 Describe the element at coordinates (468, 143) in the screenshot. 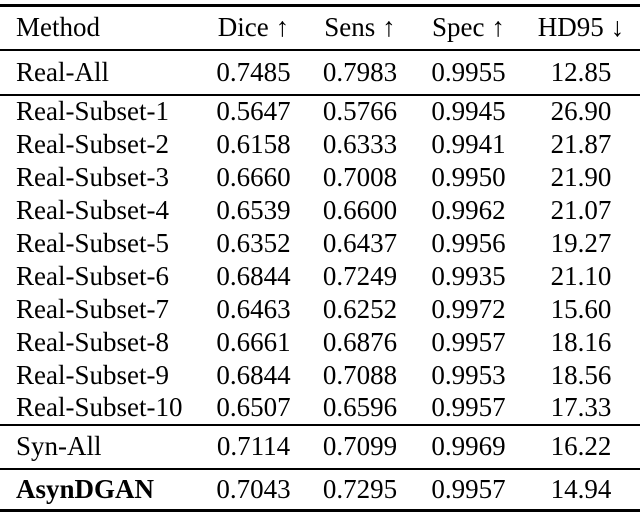

I see `spec-cell: 0.9941` at that location.